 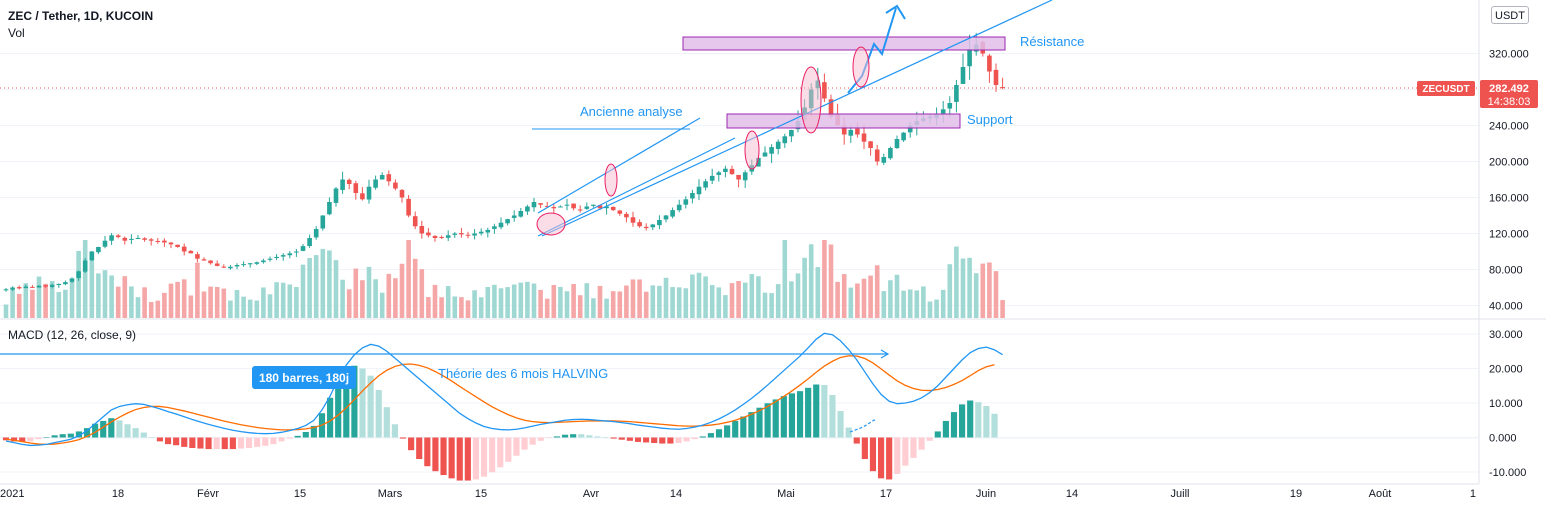 What do you see at coordinates (1509, 55) in the screenshot?
I see `price-tick-label: 320.000` at bounding box center [1509, 55].